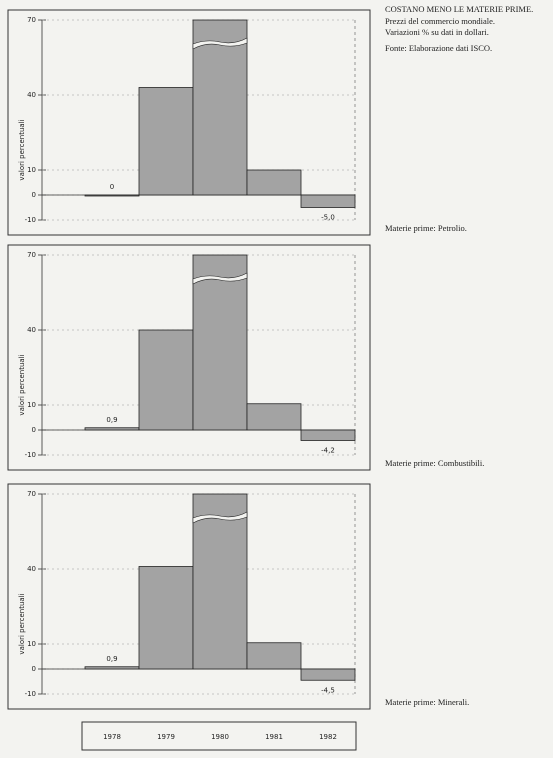 Image resolution: width=553 pixels, height=758 pixels. What do you see at coordinates (426, 228) in the screenshot?
I see `caption: Materie prime: Petrolio.` at bounding box center [426, 228].